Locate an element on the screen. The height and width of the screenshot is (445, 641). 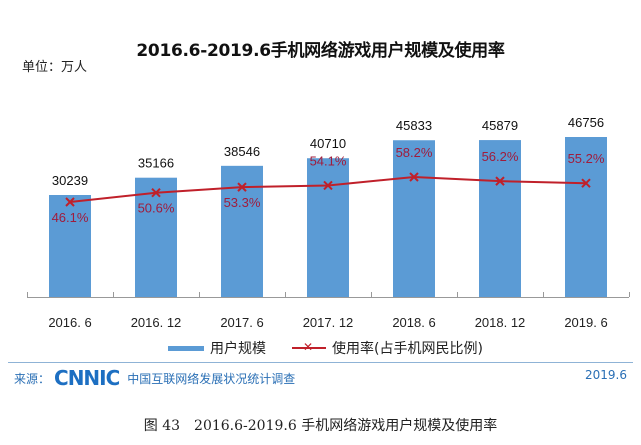
category-label: 2017. 12 is located at coordinates (328, 322).